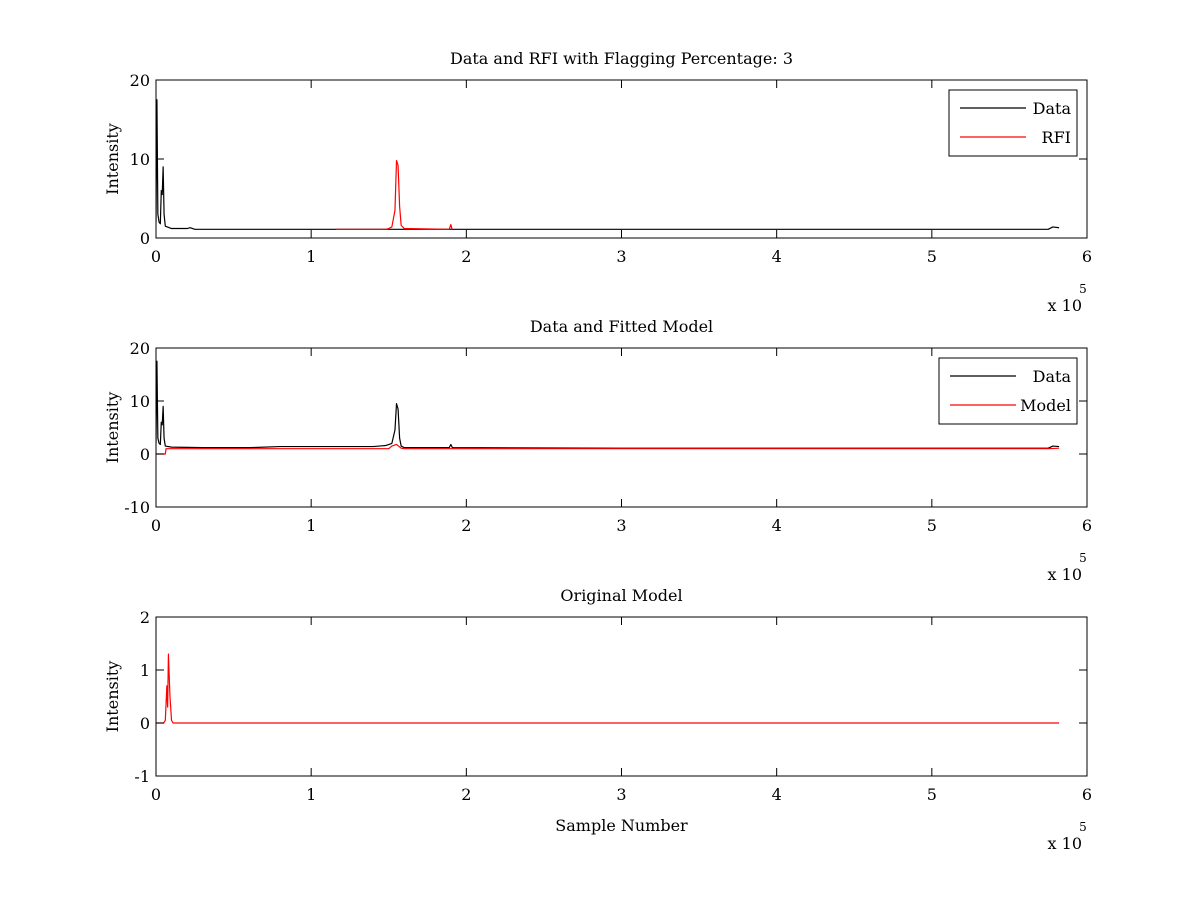 The image size is (1200, 900). What do you see at coordinates (621, 58) in the screenshot?
I see `chart-title: Data and RFI with Flagging Percentage: 3` at bounding box center [621, 58].